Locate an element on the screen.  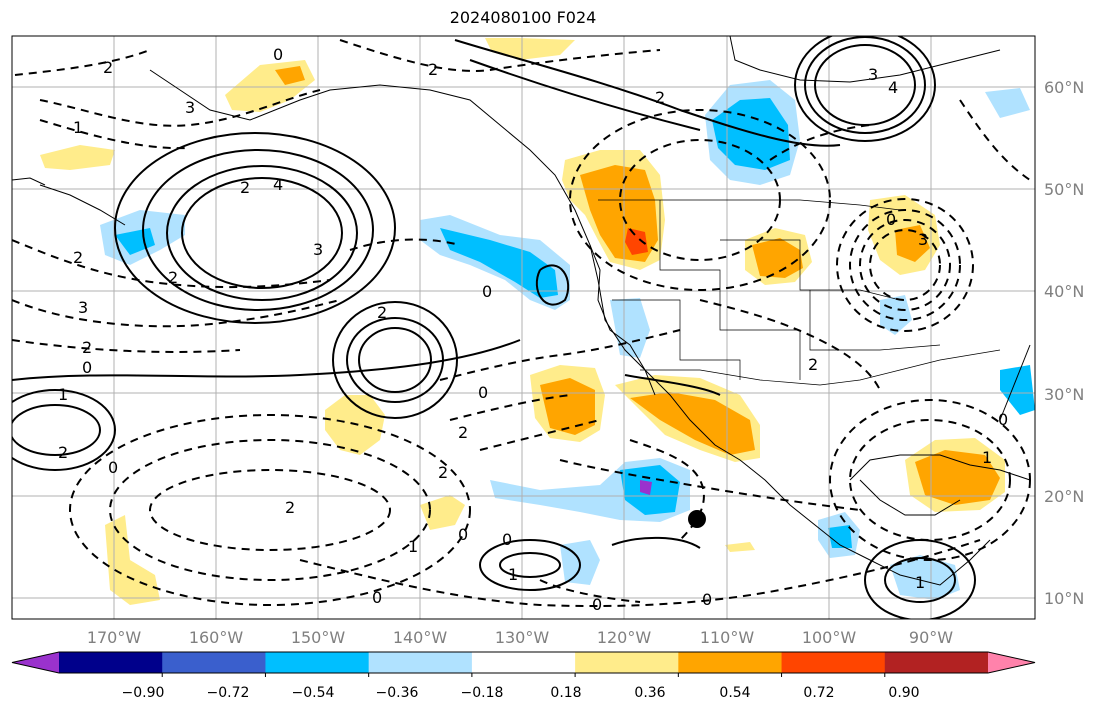
anomaly-negative-atlantic is located at coordinates (1017, 390).